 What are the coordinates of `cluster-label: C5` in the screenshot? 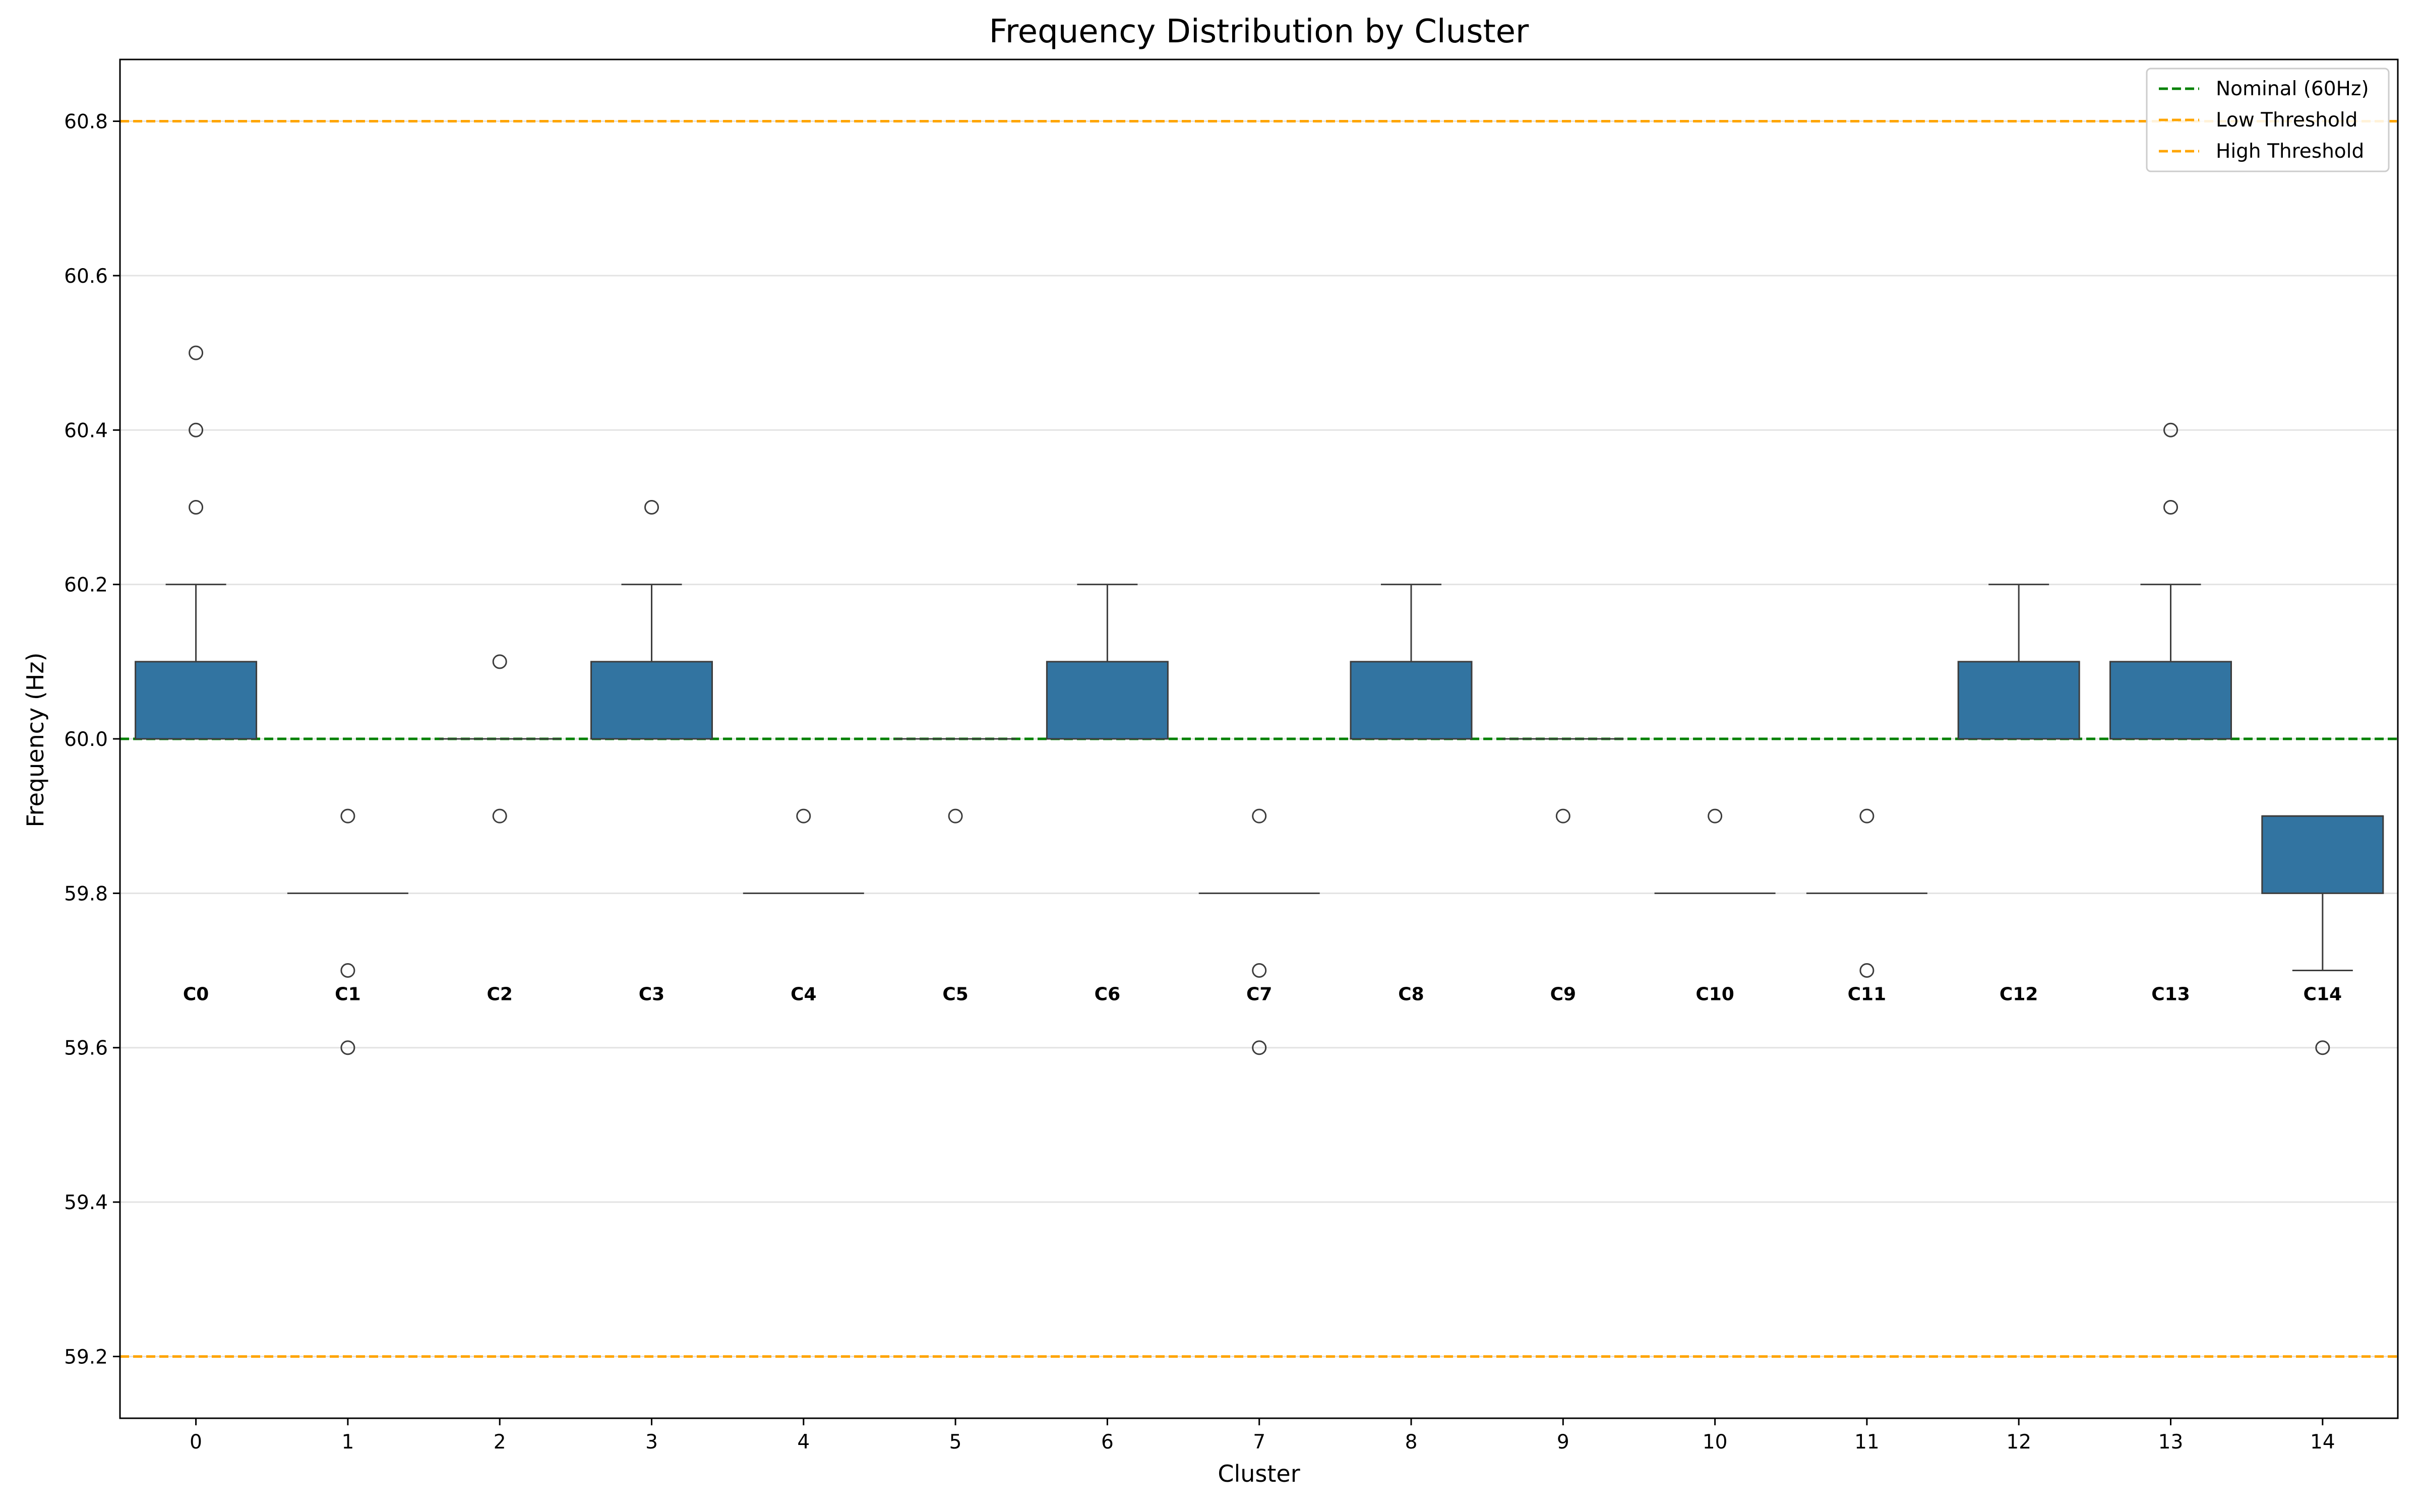 It's located at (955, 994).